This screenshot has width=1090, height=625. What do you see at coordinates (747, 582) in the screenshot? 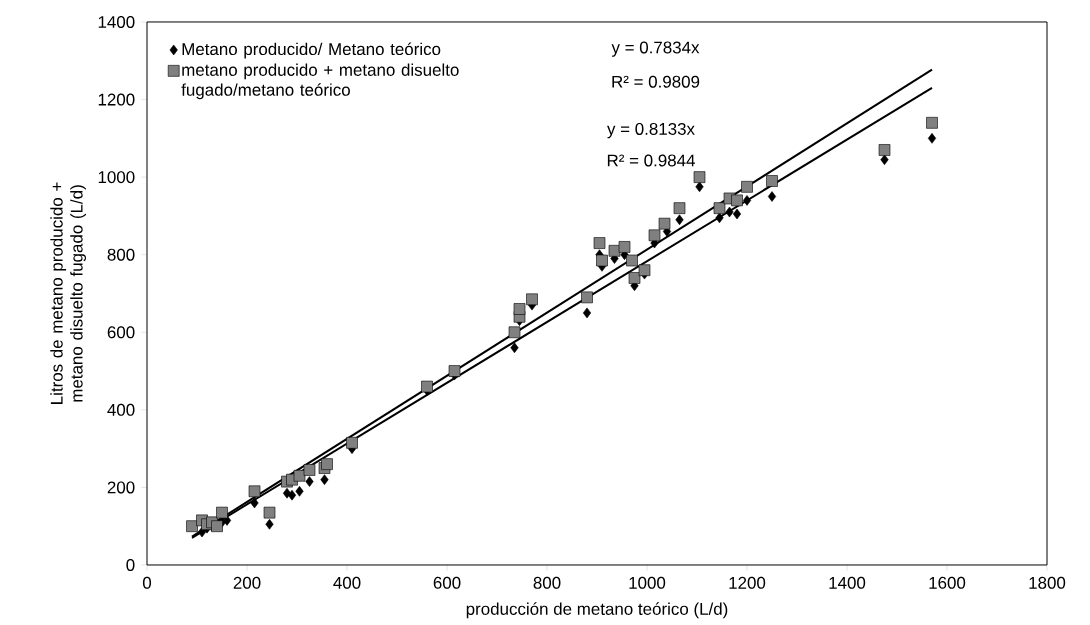
I see `x-tick-label: 1200` at bounding box center [747, 582].